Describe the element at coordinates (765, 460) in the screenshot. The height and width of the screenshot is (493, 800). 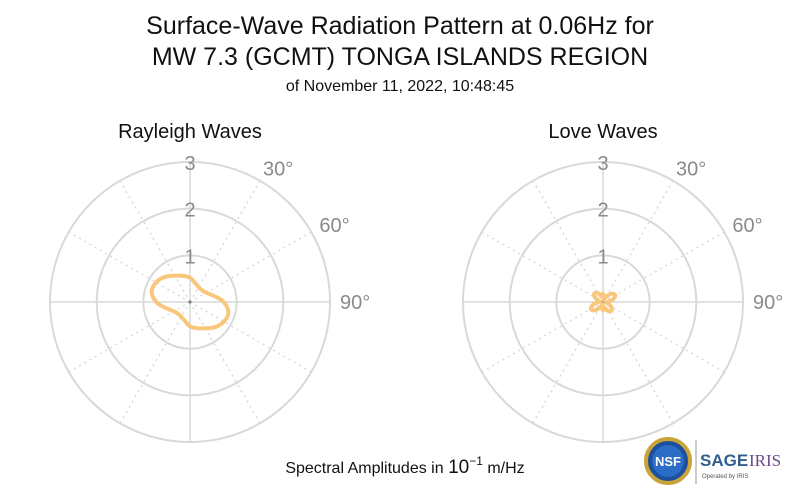
I see `iris-logo-text: IRIS` at that location.